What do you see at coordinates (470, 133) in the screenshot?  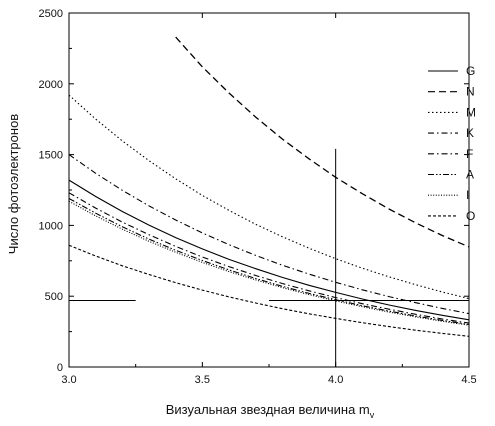 I see `legend-label-K: K` at bounding box center [470, 133].